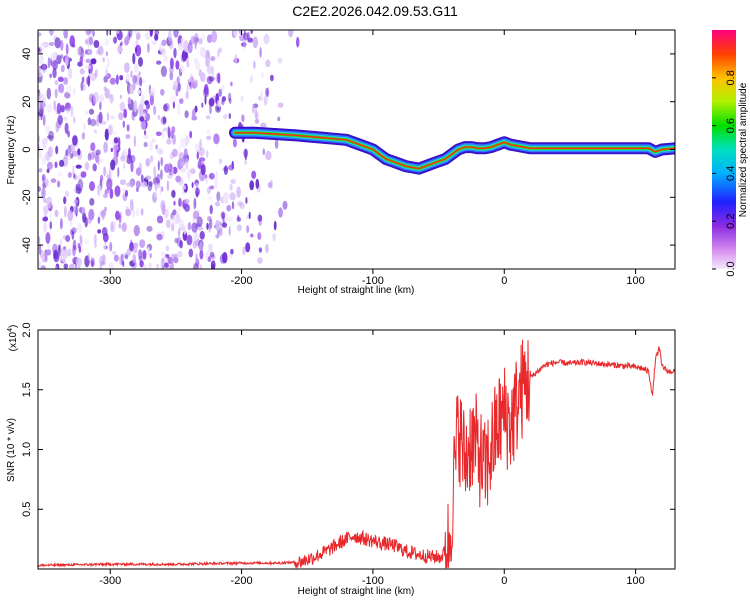 Image resolution: width=750 pixels, height=600 pixels. I want to click on y-tick-label: -20, so click(27, 197).